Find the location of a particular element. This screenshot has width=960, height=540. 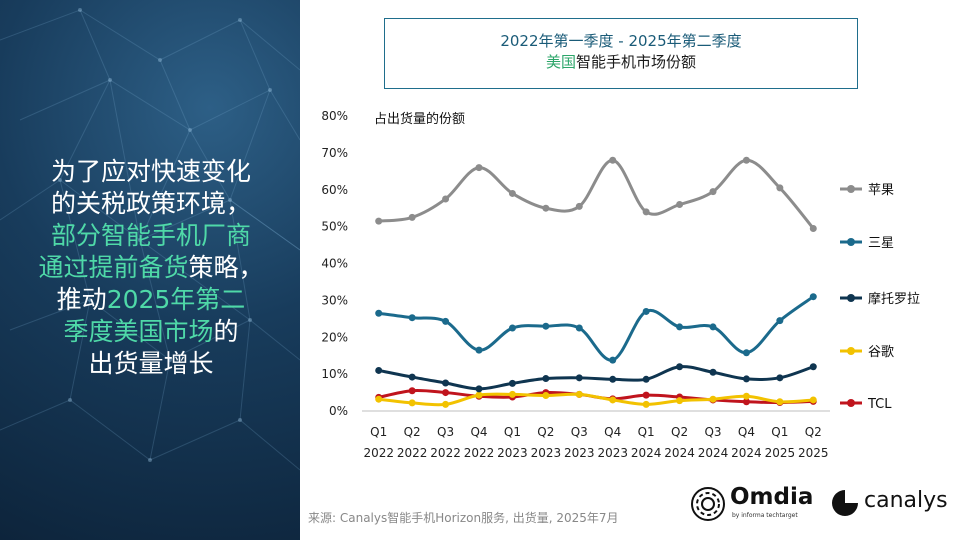

headline-line: 通过提前备货策略， is located at coordinates (151, 268).